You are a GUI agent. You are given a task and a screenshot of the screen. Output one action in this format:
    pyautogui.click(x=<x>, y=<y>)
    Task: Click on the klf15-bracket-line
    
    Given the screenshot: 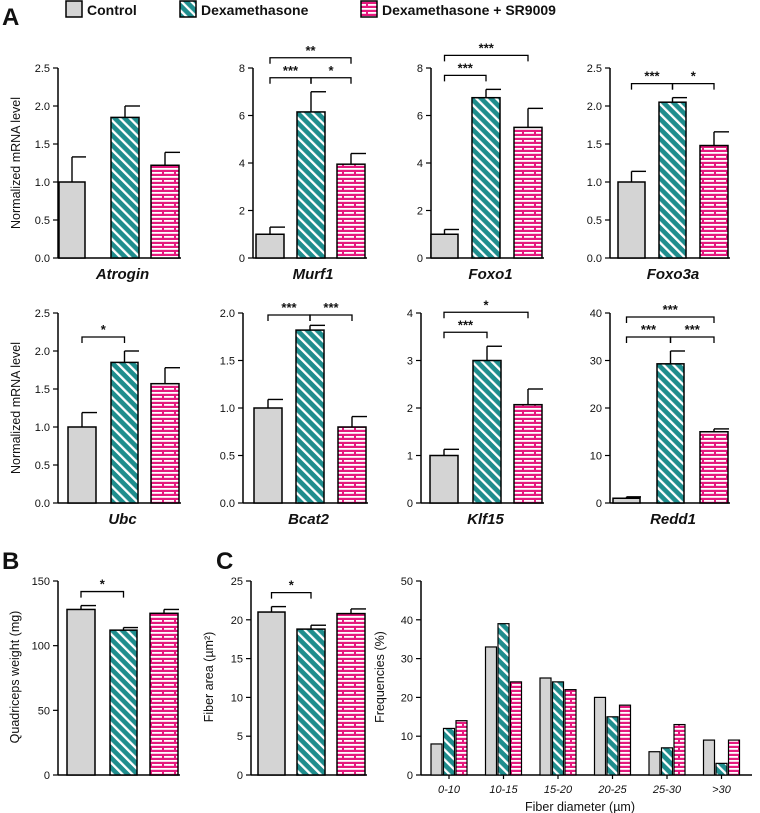 What is the action you would take?
    pyautogui.click(x=486, y=315)
    